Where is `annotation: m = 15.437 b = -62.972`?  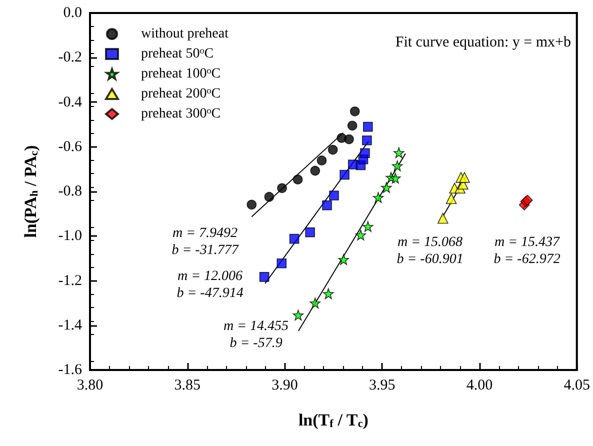
annotation: m = 15.437 b = -62.972 is located at coordinates (527, 251).